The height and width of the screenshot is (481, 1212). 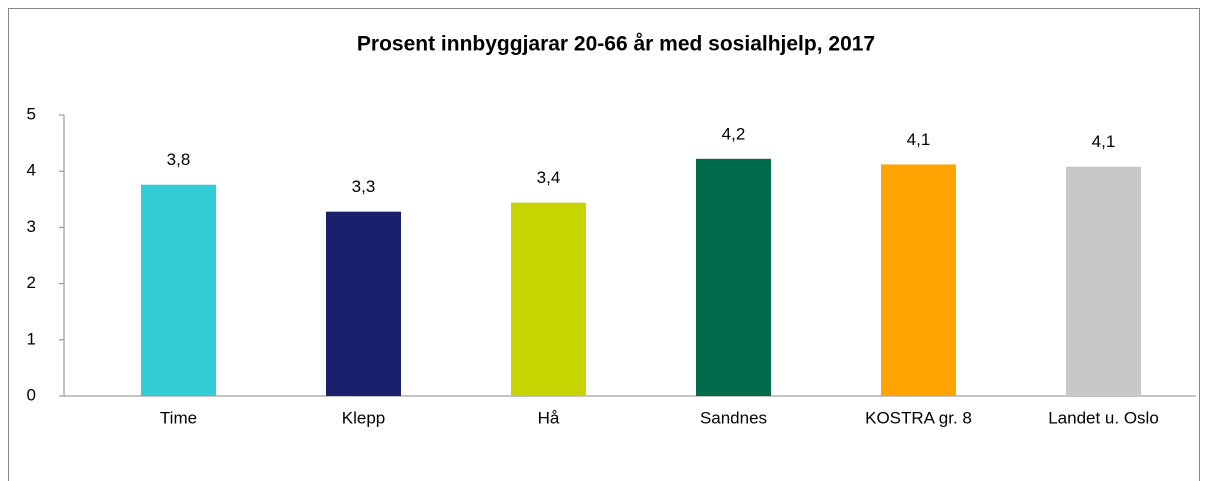 I want to click on x-tick-label: KOSTRA gr. 8, so click(x=918, y=417).